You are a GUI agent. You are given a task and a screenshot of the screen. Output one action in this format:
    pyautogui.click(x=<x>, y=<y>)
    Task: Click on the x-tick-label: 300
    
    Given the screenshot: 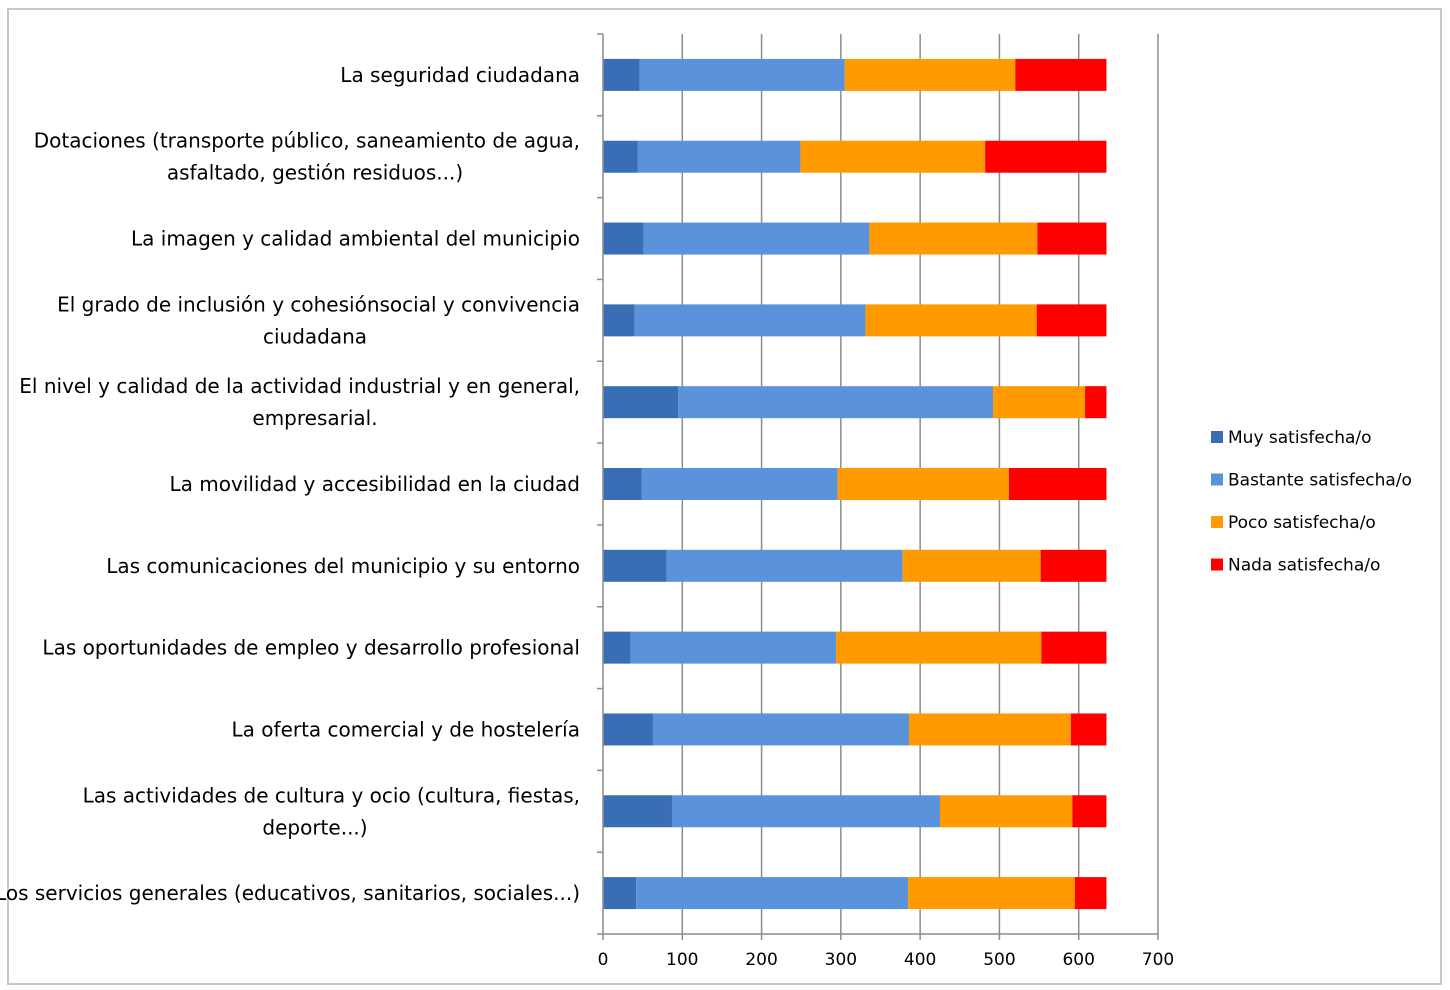 What is the action you would take?
    pyautogui.click(x=841, y=960)
    